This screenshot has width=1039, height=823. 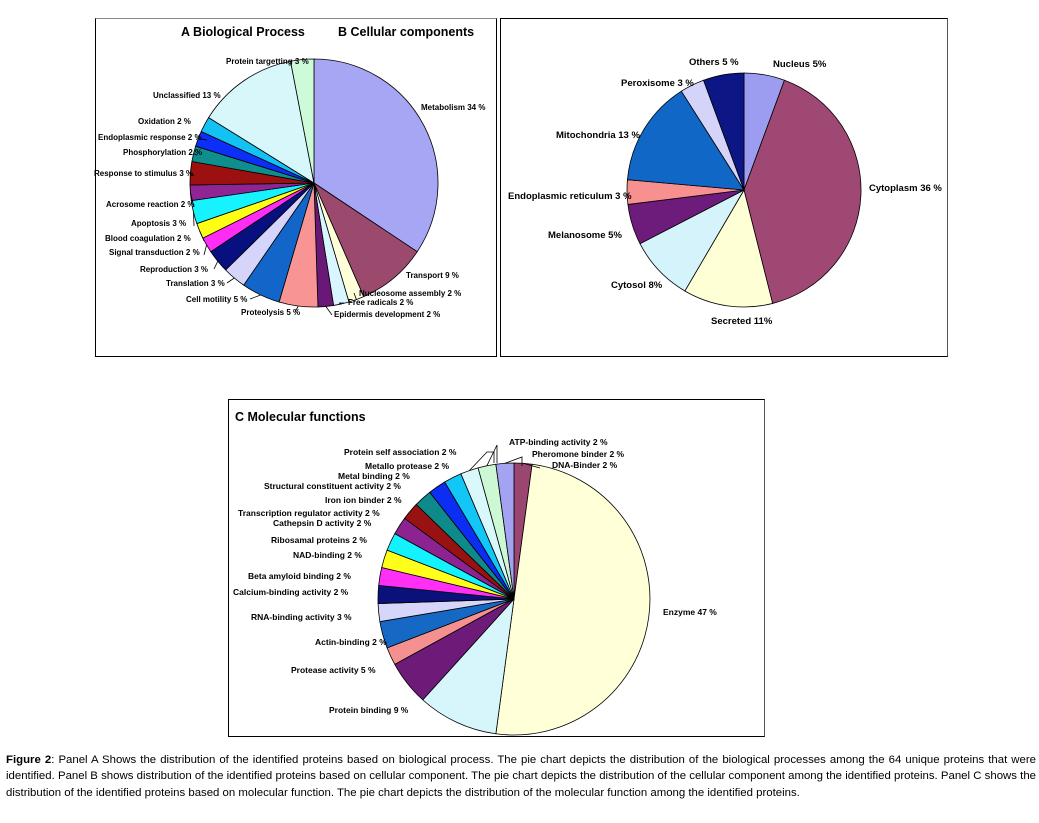 I want to click on leader-line-free-radicals, so click(x=341, y=303).